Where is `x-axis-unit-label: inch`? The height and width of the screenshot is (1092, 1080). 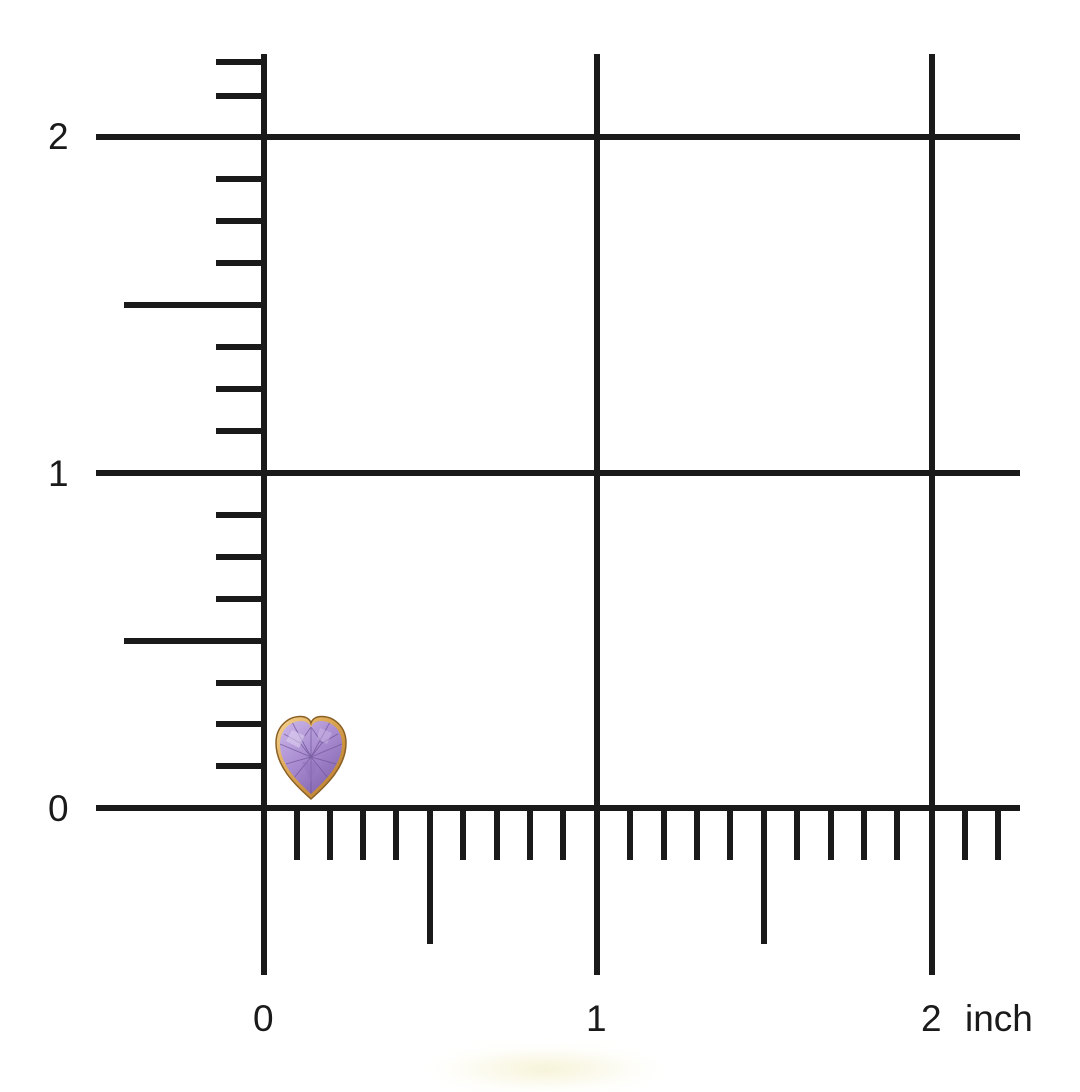
x-axis-unit-label: inch is located at coordinates (999, 1018).